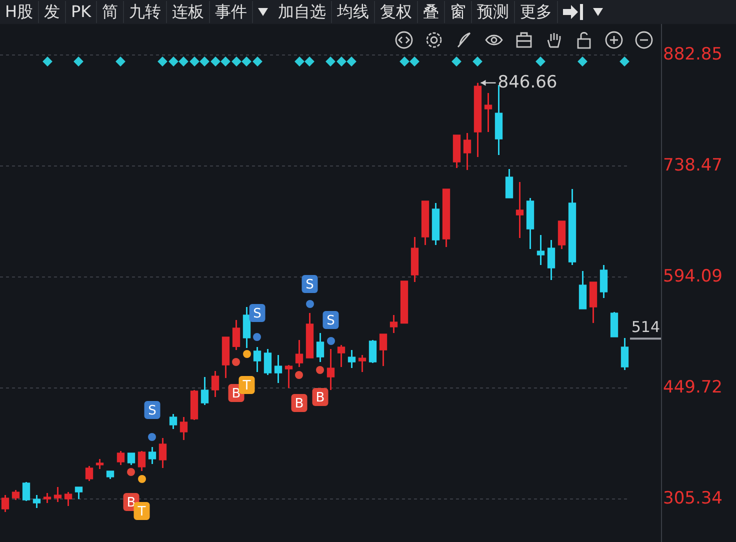  Describe the element at coordinates (692, 54) in the screenshot. I see `y-tick-label: 882.85` at that location.